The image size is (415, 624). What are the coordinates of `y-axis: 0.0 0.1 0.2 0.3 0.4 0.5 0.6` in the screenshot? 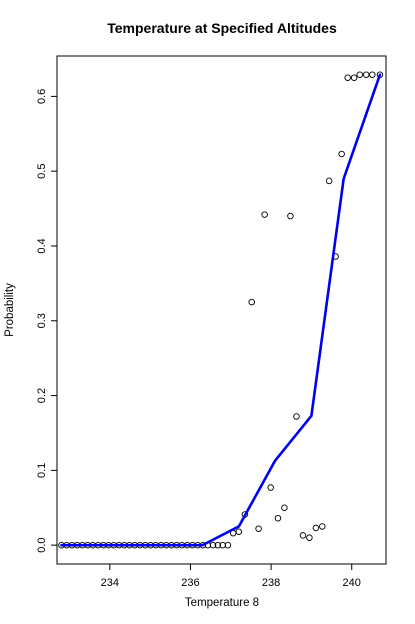 It's located at (46, 321).